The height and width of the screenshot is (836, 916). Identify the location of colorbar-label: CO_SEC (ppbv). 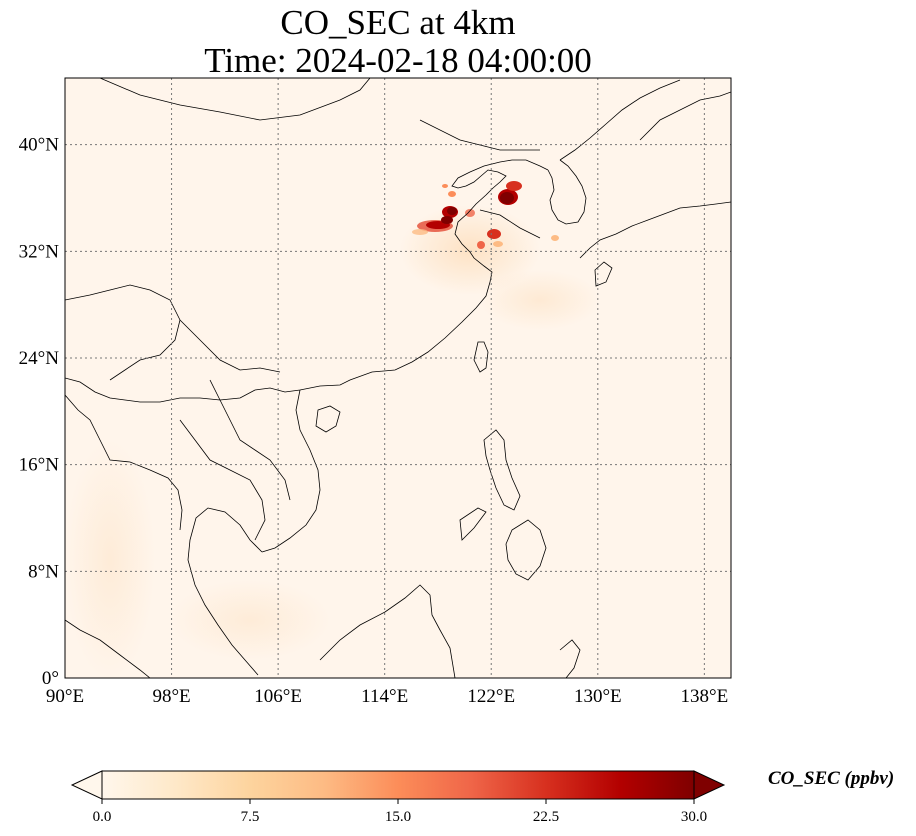
(831, 778).